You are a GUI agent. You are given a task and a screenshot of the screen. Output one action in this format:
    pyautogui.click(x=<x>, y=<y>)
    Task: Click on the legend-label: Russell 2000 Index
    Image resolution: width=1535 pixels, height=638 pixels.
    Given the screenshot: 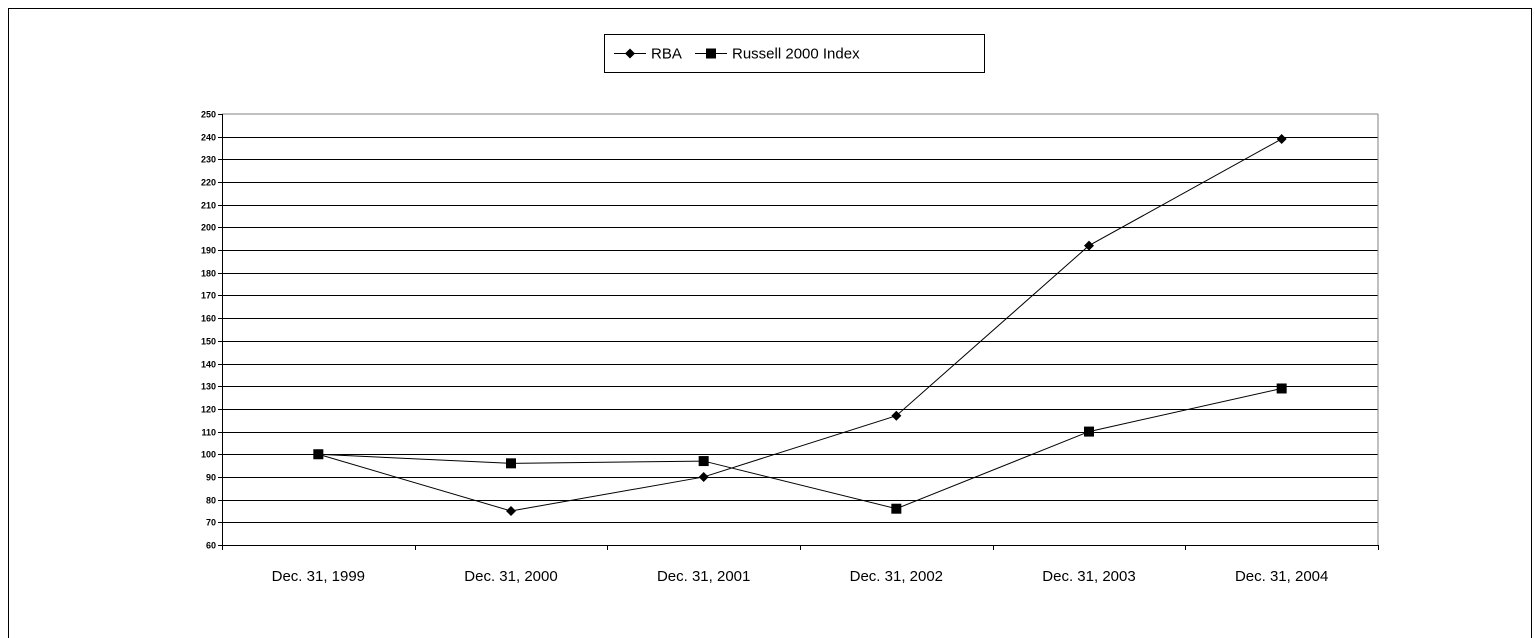 What is the action you would take?
    pyautogui.click(x=796, y=54)
    